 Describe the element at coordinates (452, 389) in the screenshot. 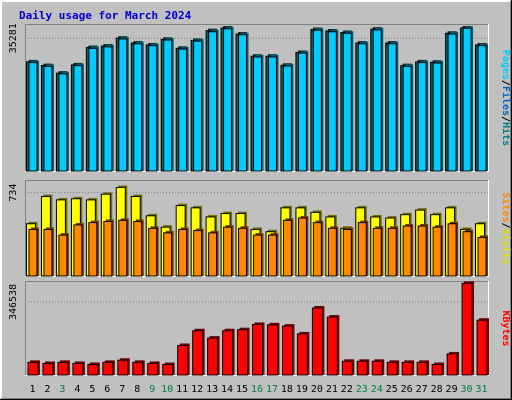

I see `x-tick-label-day-29: 29` at that location.